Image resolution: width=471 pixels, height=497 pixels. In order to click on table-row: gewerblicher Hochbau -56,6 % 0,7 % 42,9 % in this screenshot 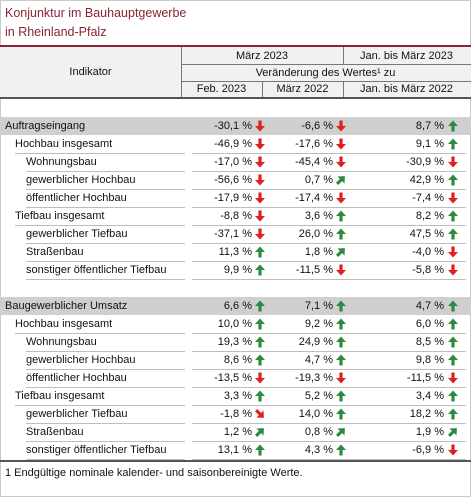, I will do `click(235, 180)`.